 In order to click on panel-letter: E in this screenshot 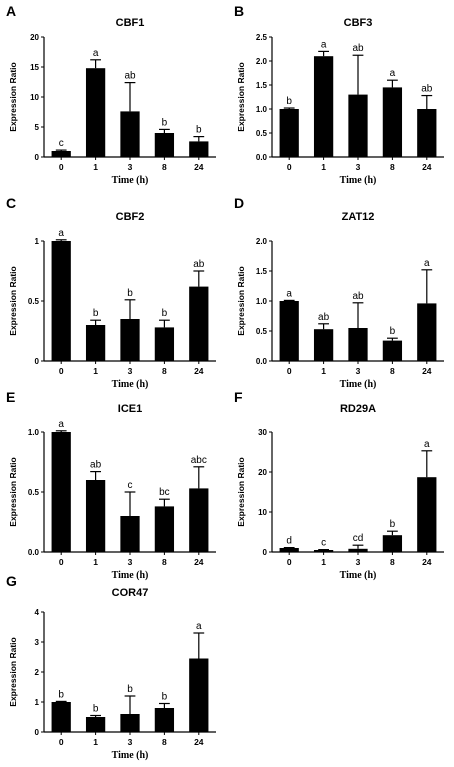, I will do `click(10, 397)`.